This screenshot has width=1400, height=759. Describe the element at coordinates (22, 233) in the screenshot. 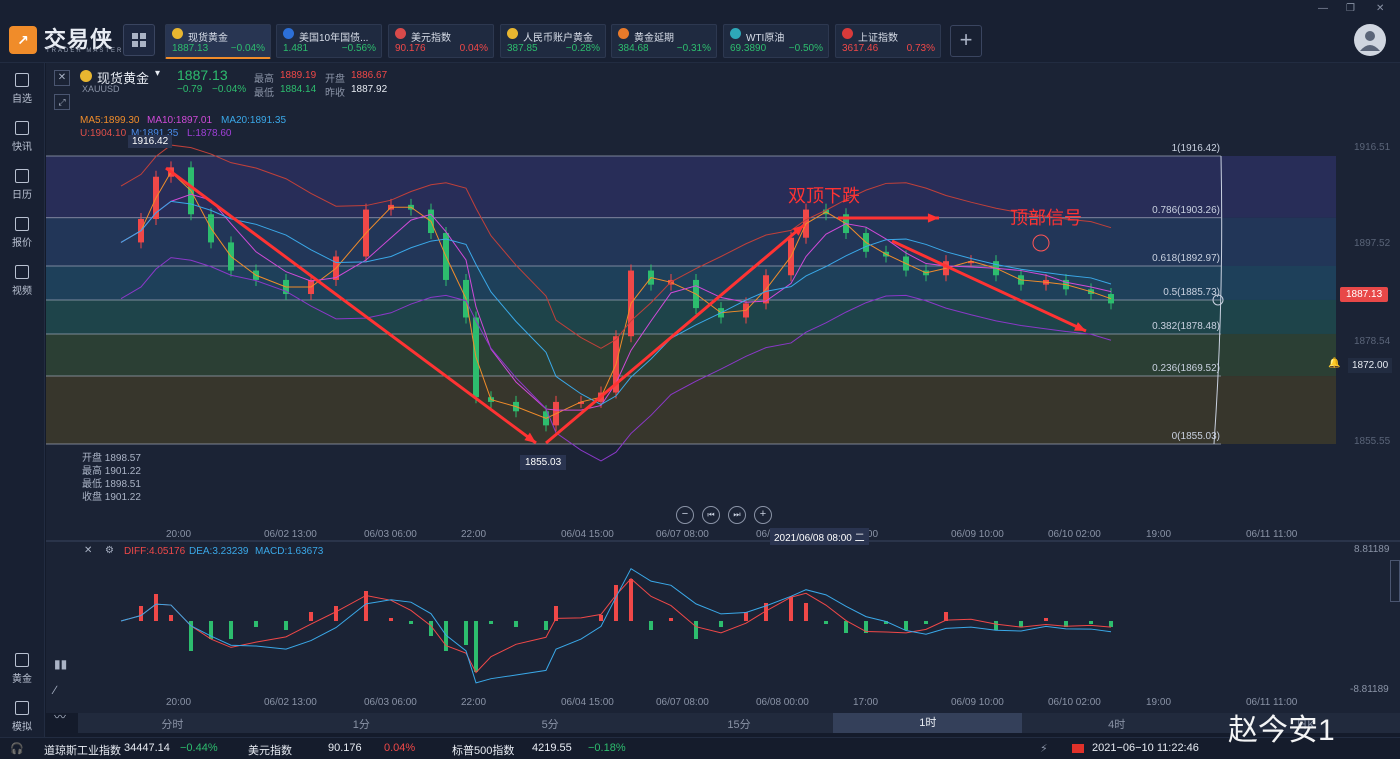

I see `sidebar-item-quotes: 报价` at that location.